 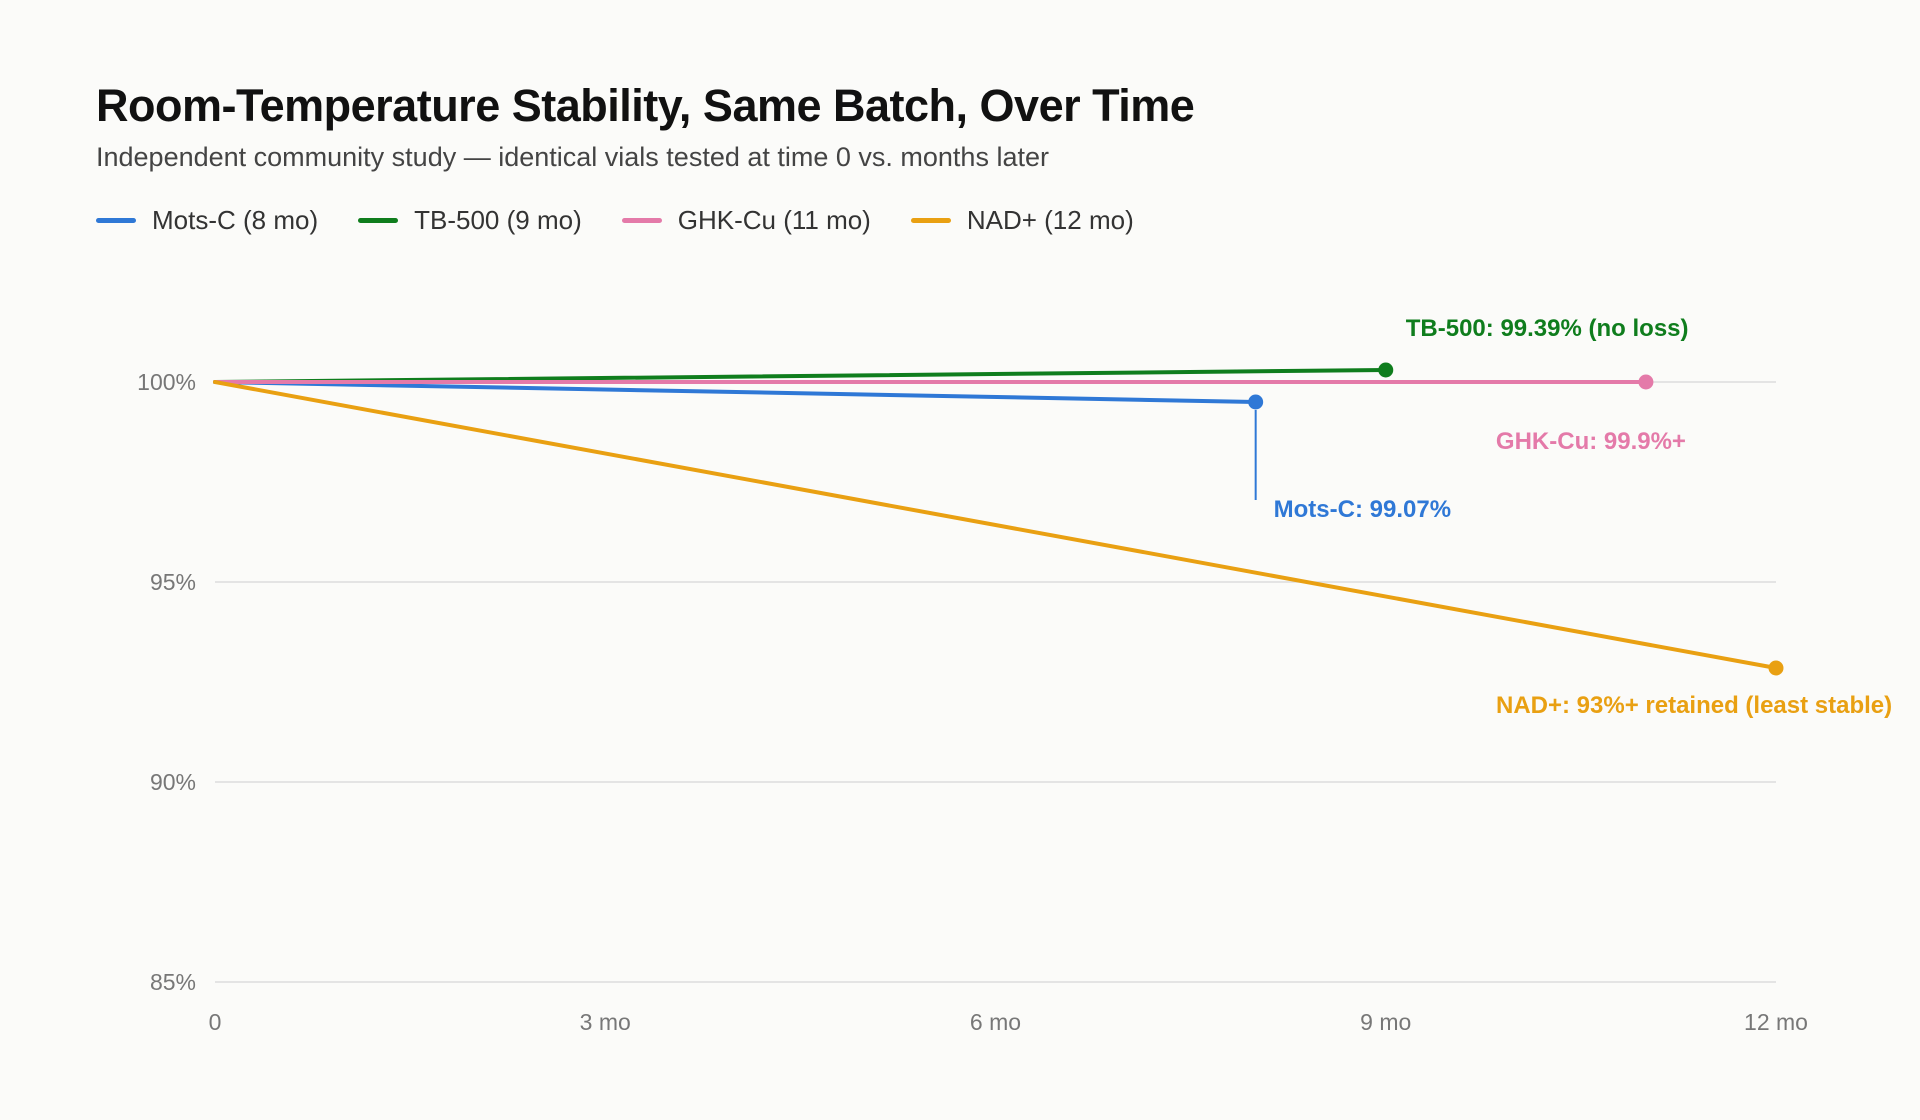 What do you see at coordinates (995, 1022) in the screenshot?
I see `x-tick-label-2: 6 mo` at bounding box center [995, 1022].